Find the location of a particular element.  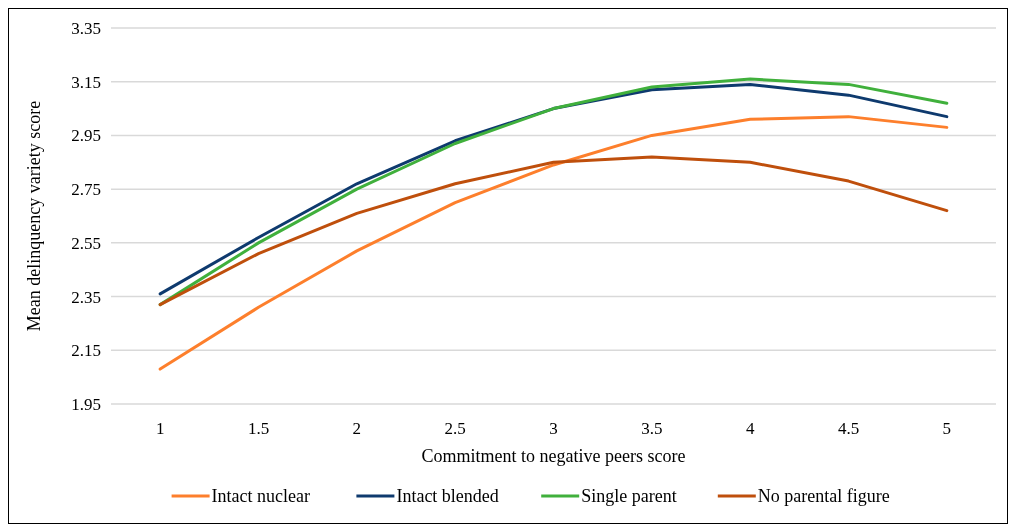

x-tick-label: 3.5 is located at coordinates (652, 428).